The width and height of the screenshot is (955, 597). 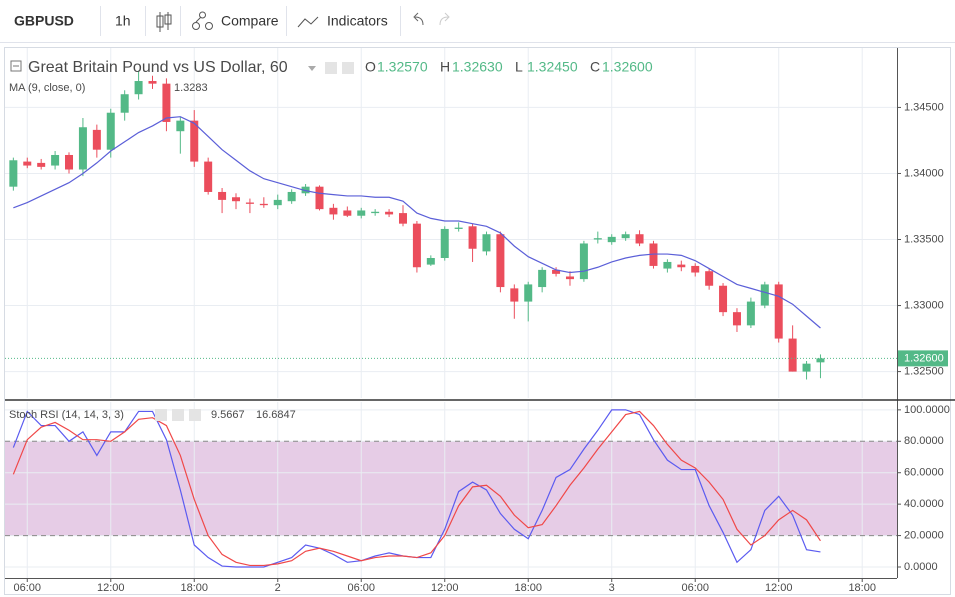 I want to click on ma-label: MA (9, close, 0), so click(x=47, y=88).